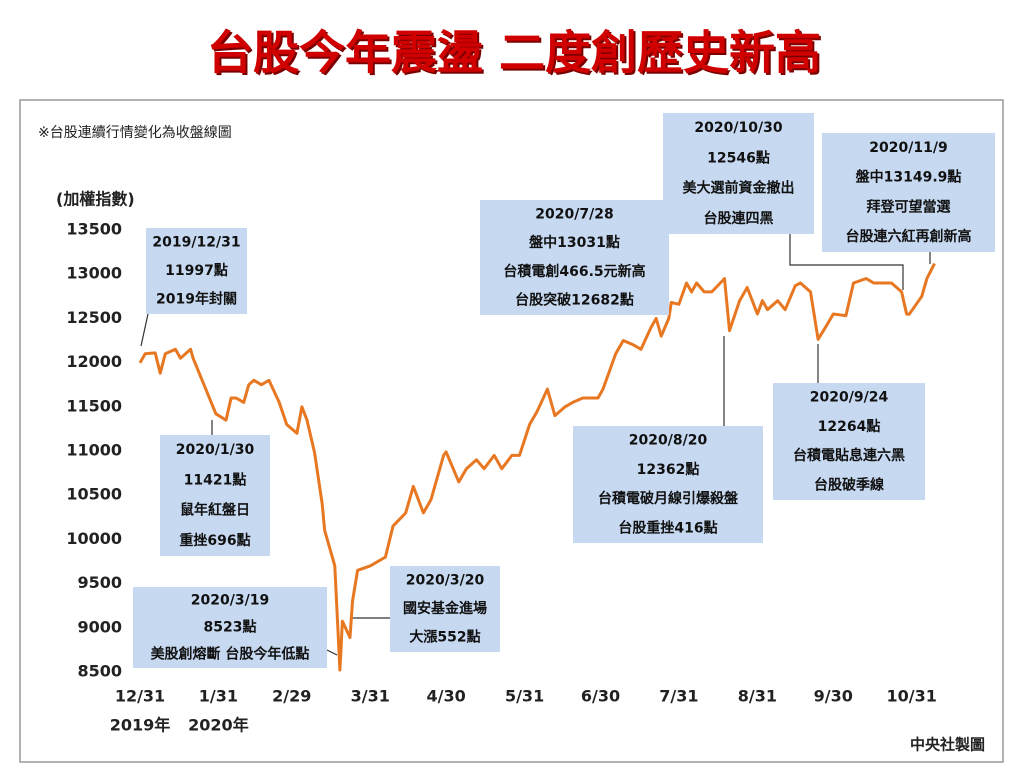 The width and height of the screenshot is (1024, 768). Describe the element at coordinates (135, 133) in the screenshot. I see `note: ※台股連續行情變化為收盤線圖` at that location.